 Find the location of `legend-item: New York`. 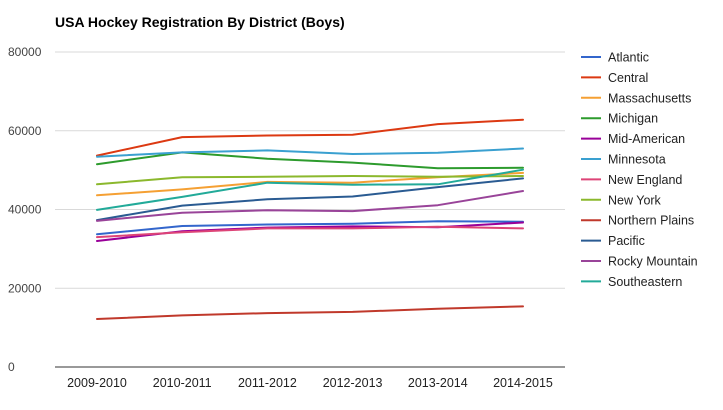

legend-item: New York is located at coordinates (621, 200).